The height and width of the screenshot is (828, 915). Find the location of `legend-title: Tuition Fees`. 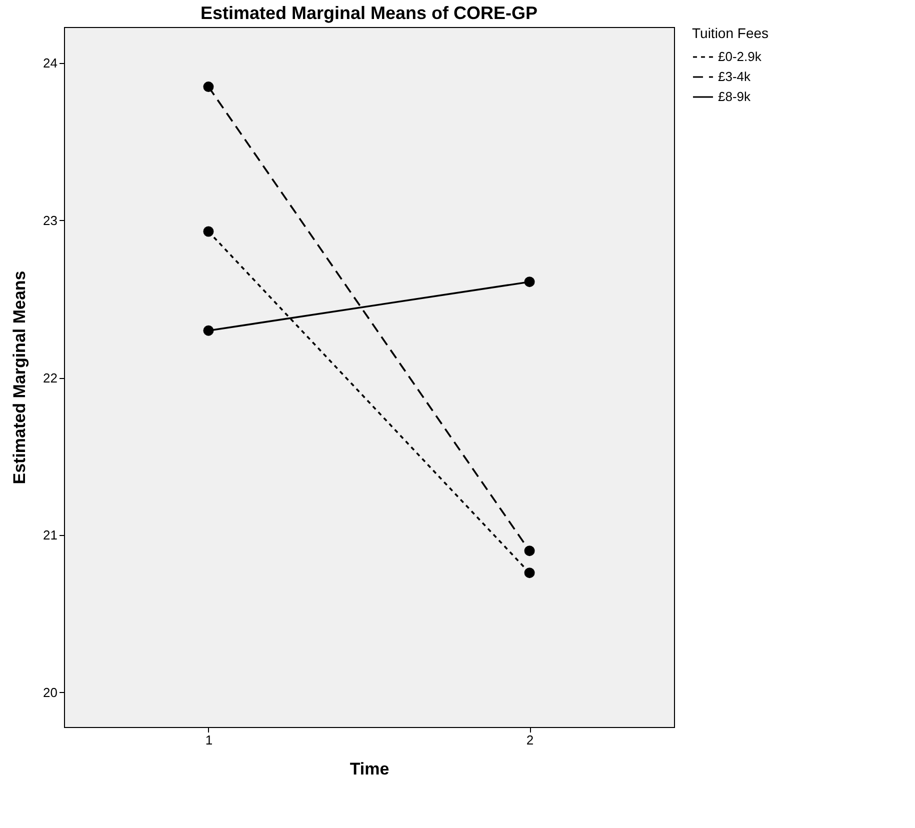

legend-title: Tuition Fees is located at coordinates (730, 33).